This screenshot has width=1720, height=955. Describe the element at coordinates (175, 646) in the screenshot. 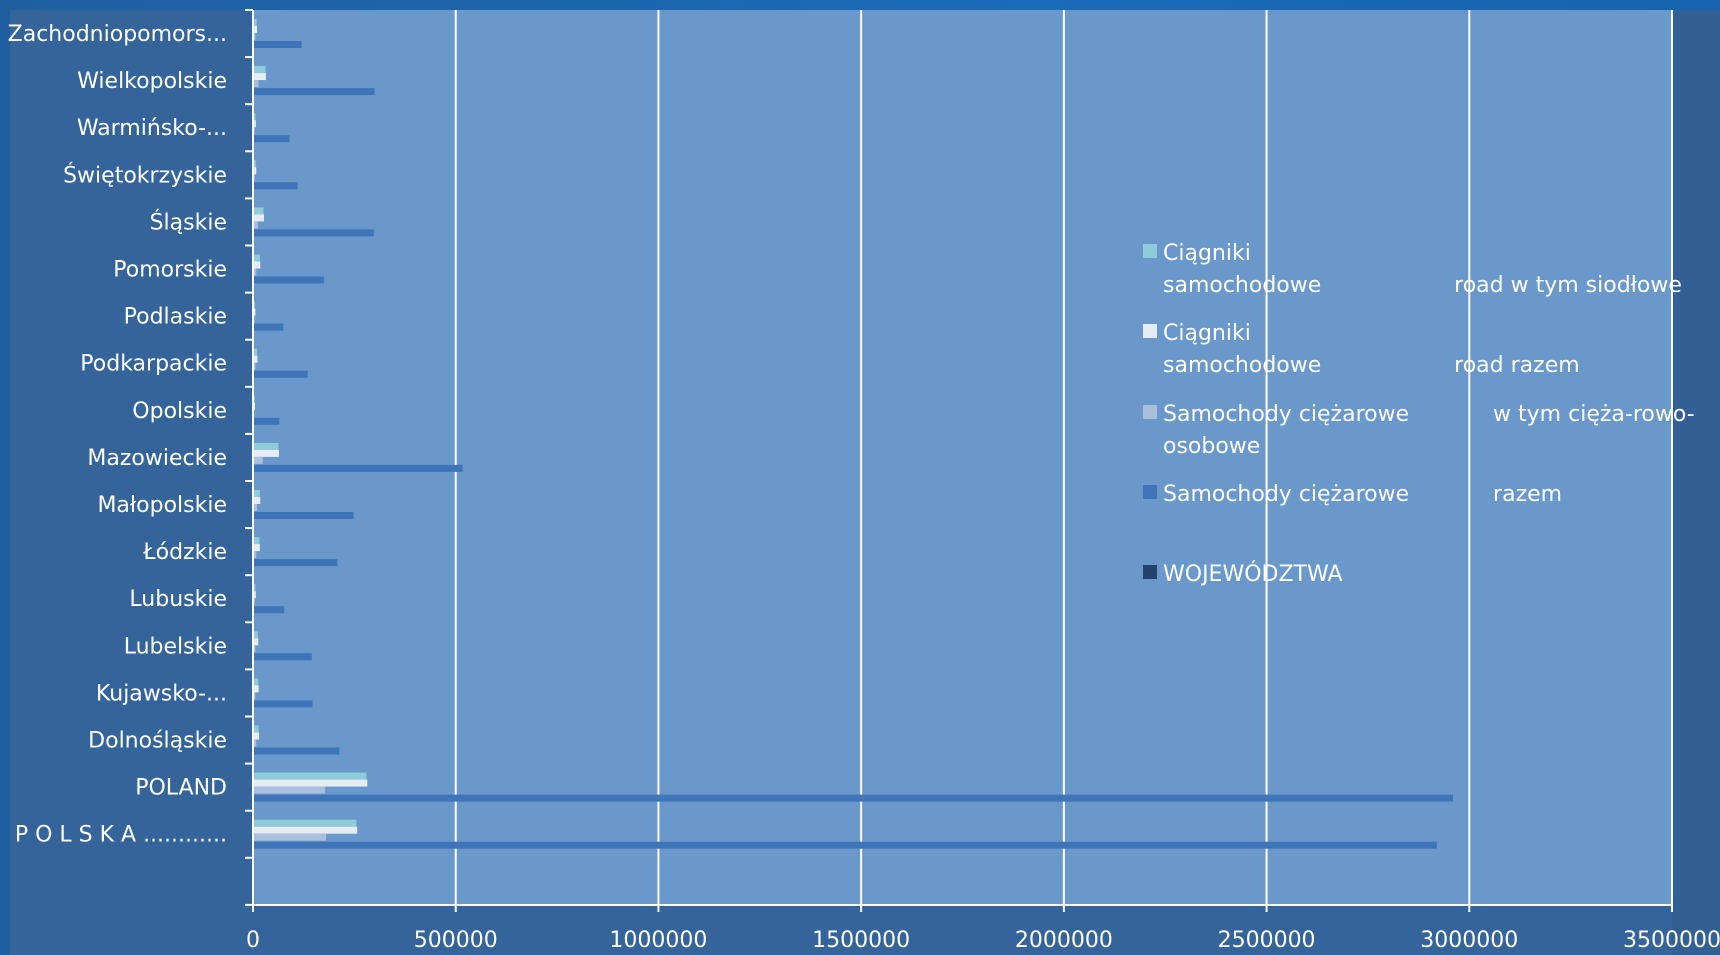

I see `category-label: Lubelskie` at that location.